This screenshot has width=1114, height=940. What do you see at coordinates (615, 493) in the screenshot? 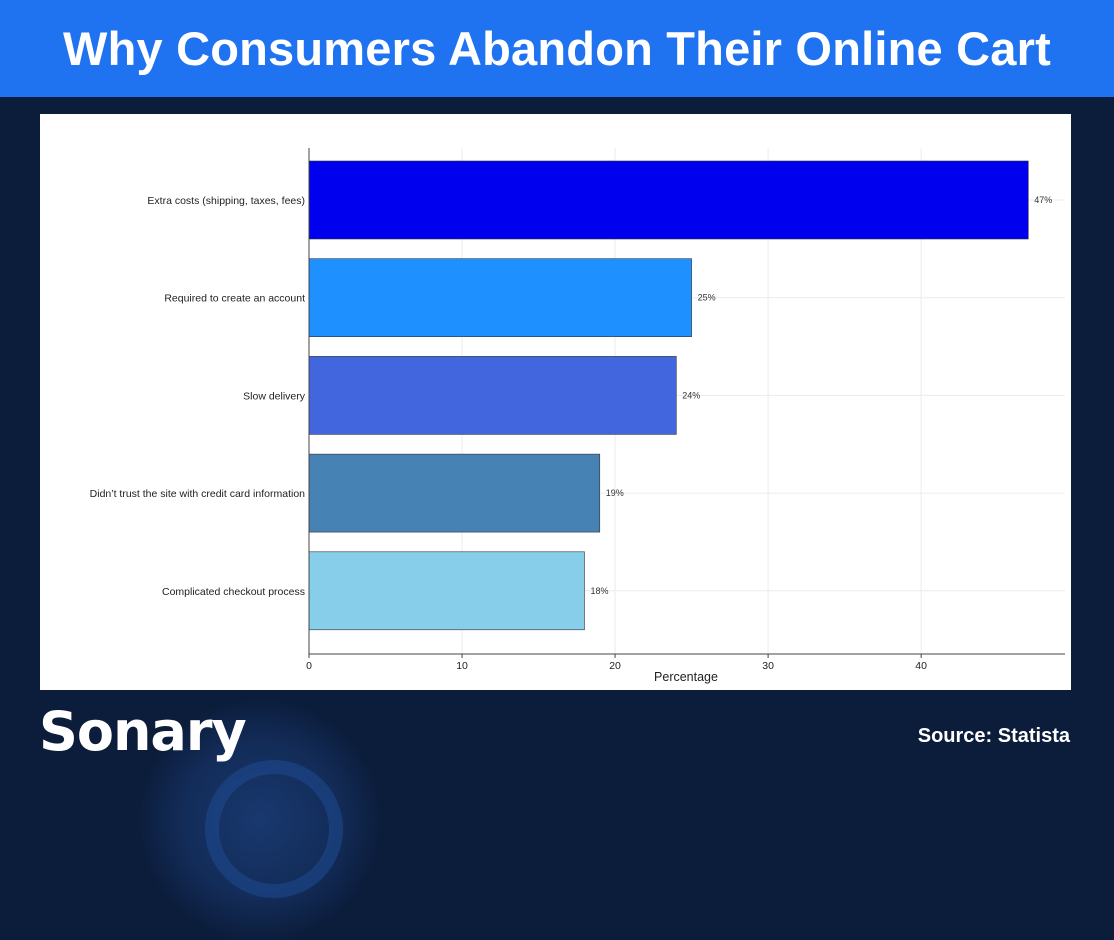
I see `value-label-3: 19%` at bounding box center [615, 493].